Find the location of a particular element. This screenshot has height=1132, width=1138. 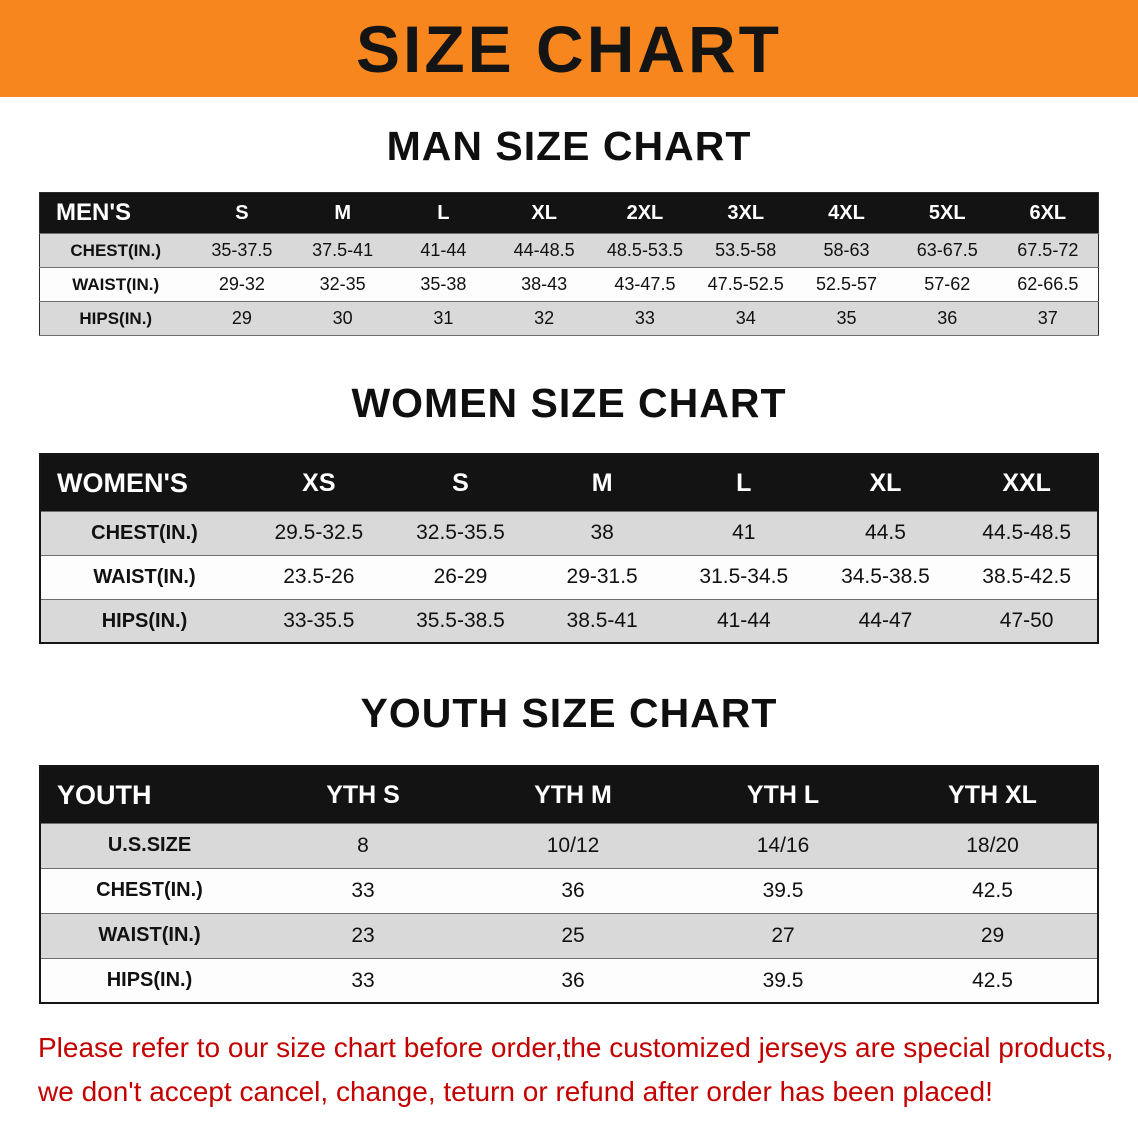

size-value-cell: 38-43 is located at coordinates (544, 284).